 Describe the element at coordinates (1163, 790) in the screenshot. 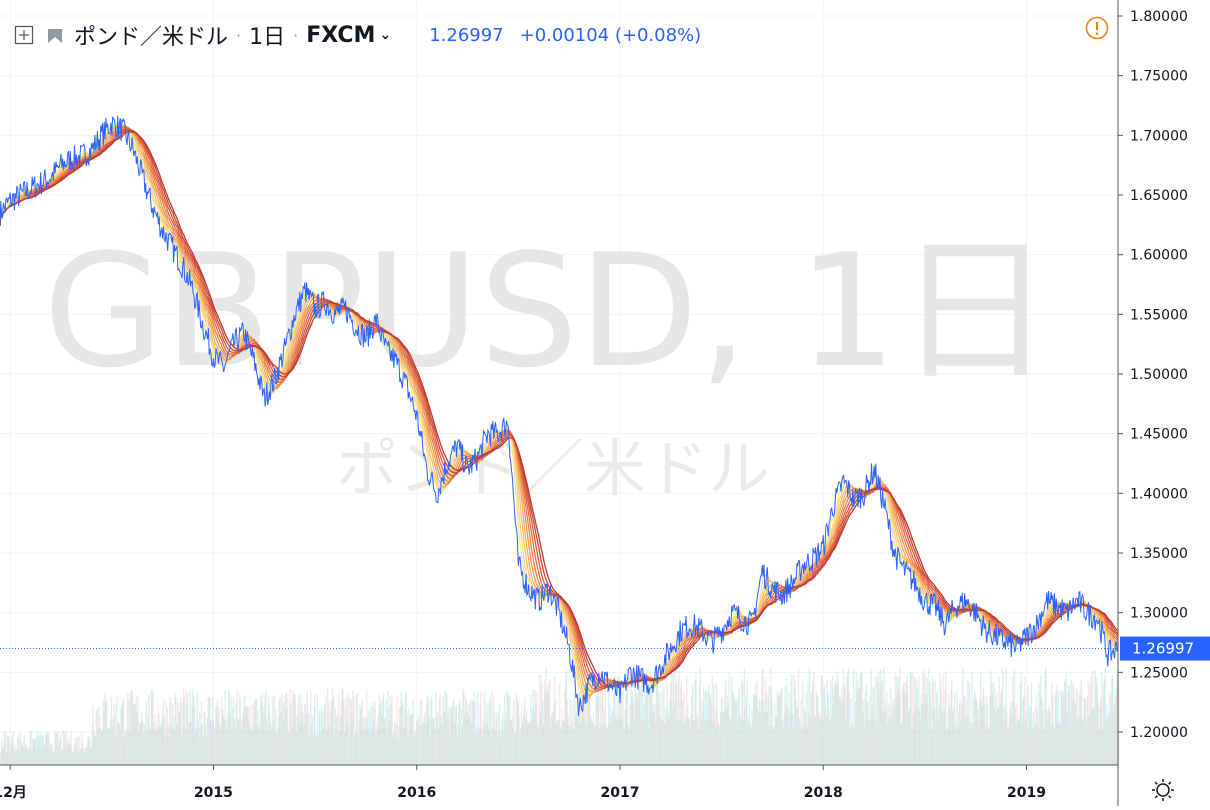

I see `settings-gear-icon` at that location.